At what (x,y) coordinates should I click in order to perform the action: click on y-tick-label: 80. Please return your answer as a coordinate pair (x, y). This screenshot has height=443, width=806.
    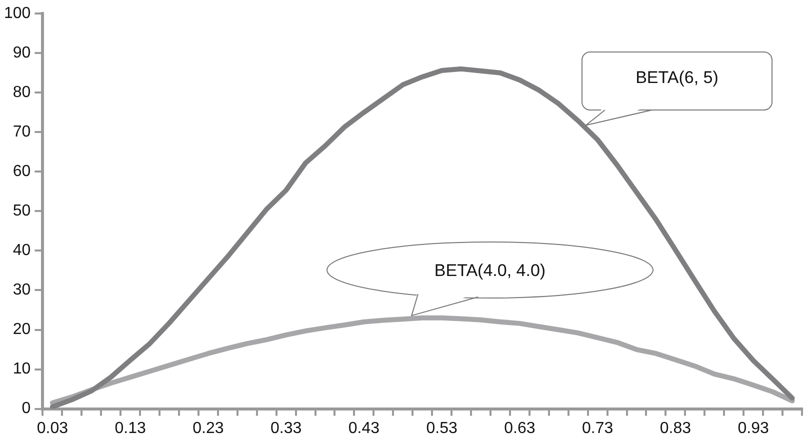
    Looking at the image, I should click on (21, 93).